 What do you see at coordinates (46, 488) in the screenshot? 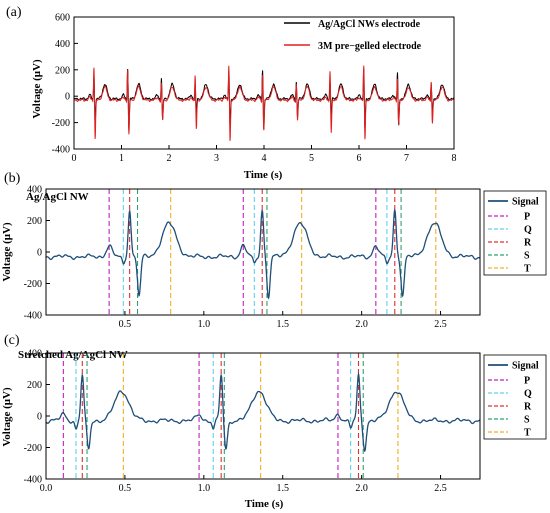
I see `panel-c-xtick-label: 0.0` at bounding box center [46, 488].